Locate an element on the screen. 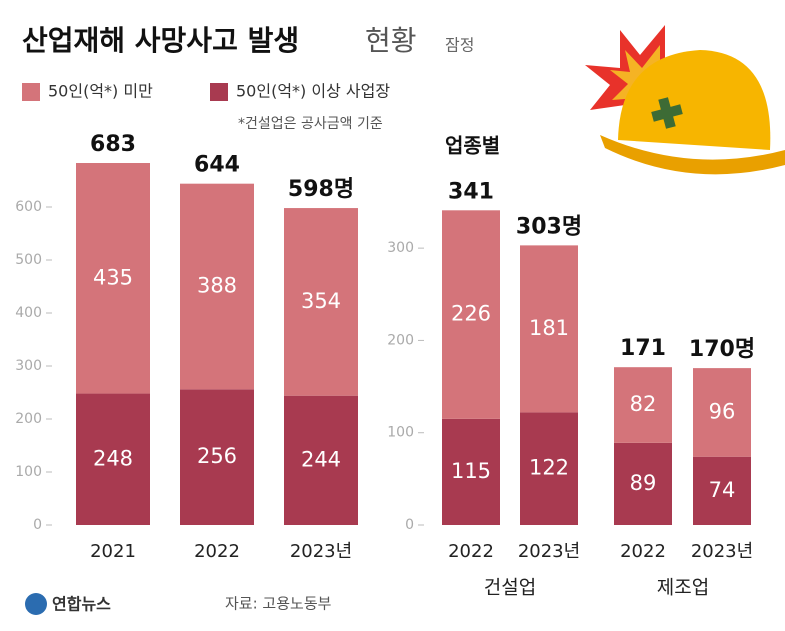 The width and height of the screenshot is (785, 631). segment-label: 226 is located at coordinates (471, 314).